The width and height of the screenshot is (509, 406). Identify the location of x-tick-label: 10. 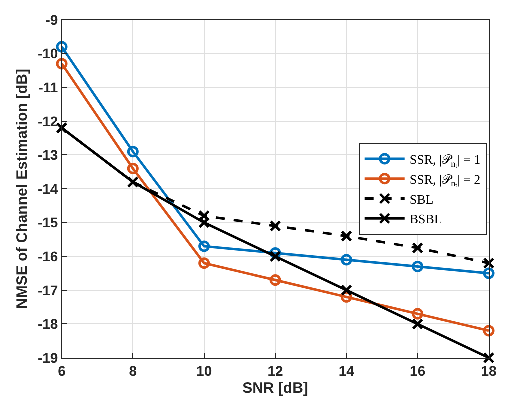
(204, 370).